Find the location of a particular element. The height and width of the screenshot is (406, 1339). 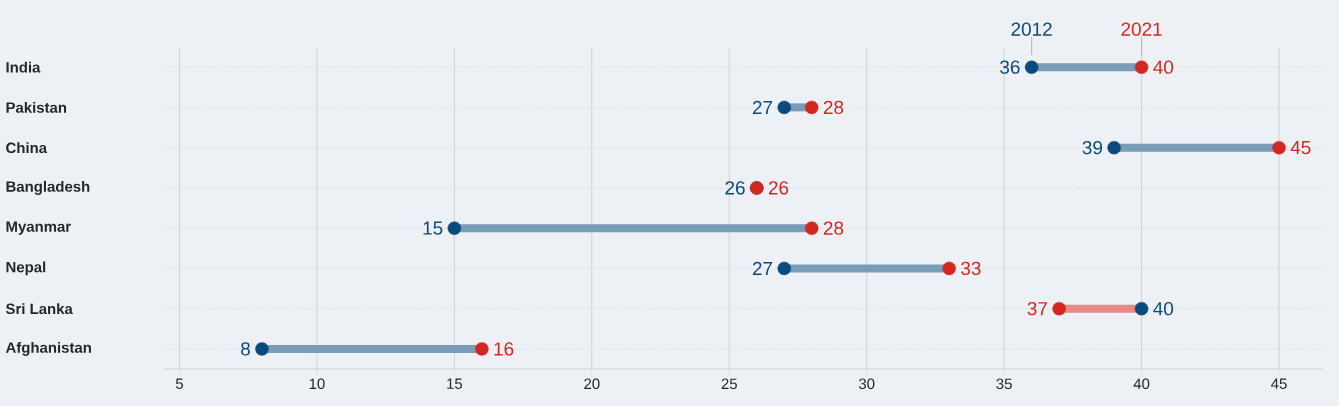

series-label: 2012 is located at coordinates (1031, 29).